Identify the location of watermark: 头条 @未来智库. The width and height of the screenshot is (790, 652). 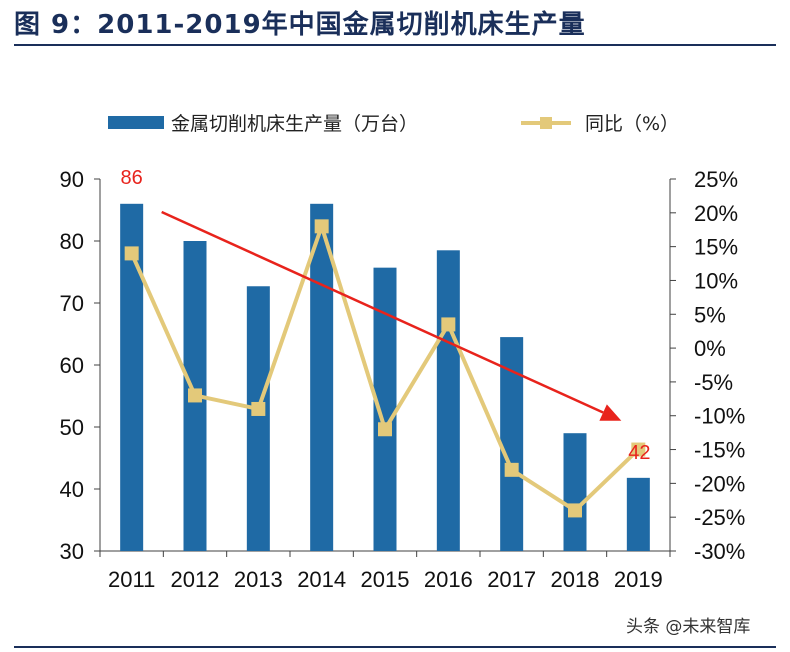
(688, 627).